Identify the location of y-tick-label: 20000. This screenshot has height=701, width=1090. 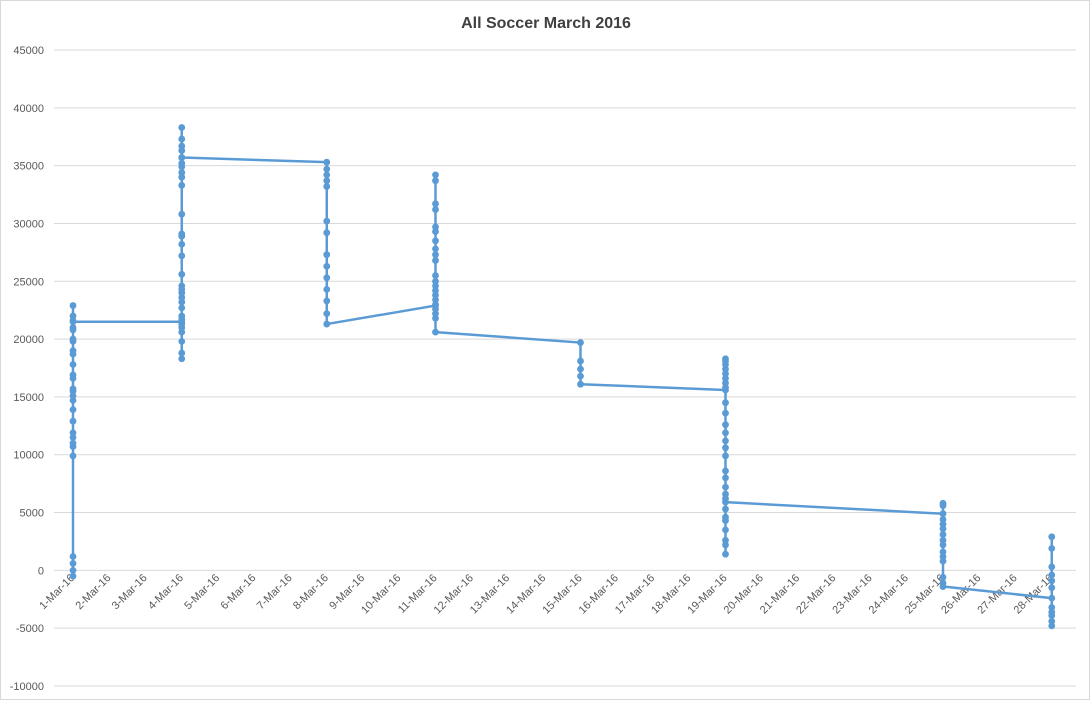
(28, 340).